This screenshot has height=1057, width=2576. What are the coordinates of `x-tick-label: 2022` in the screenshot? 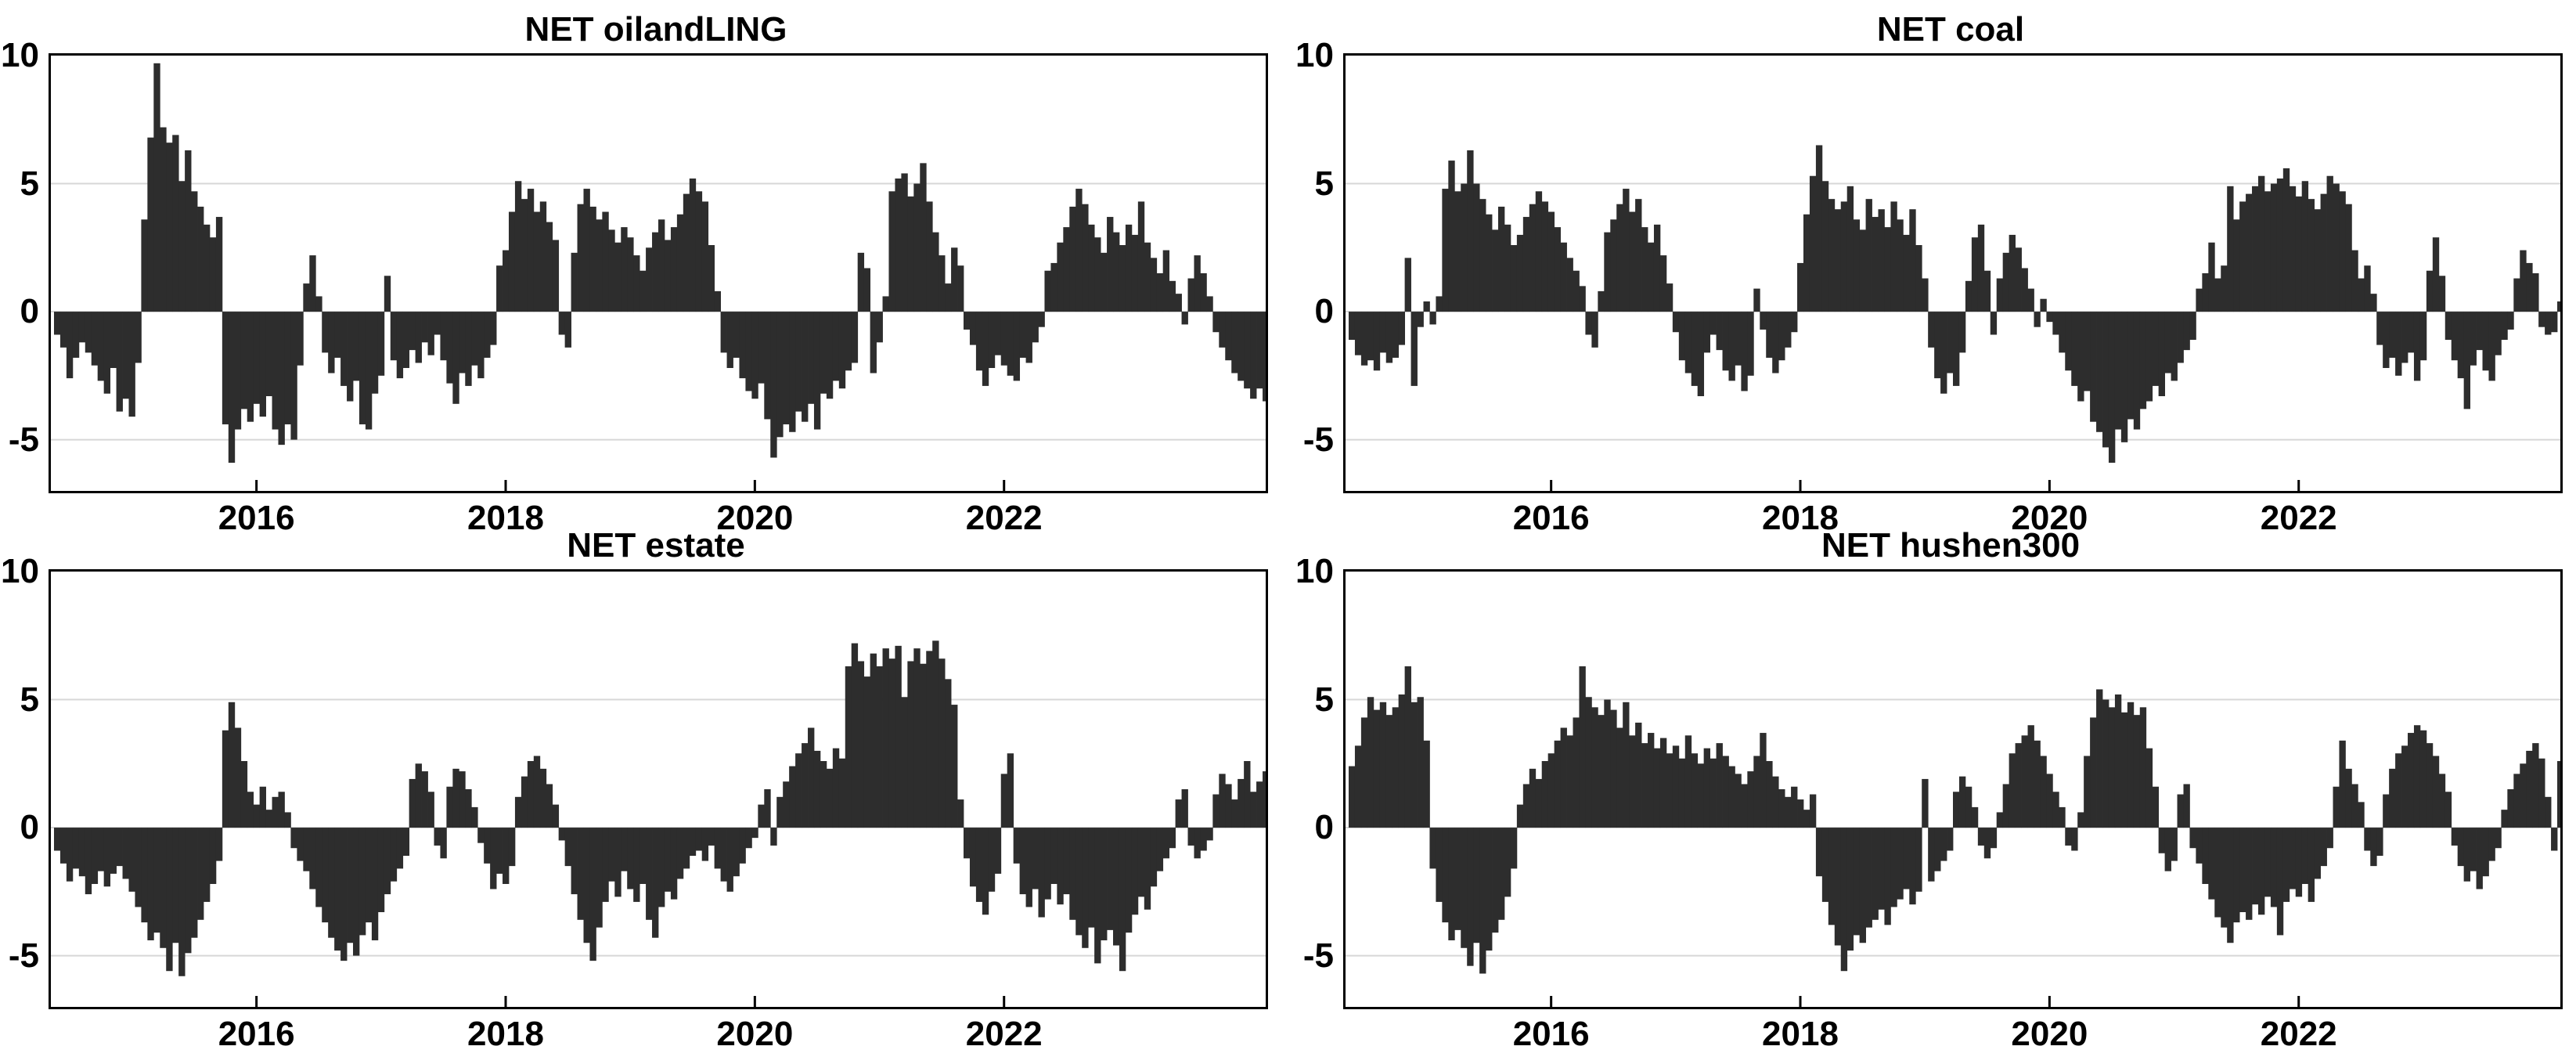 It's located at (1004, 518).